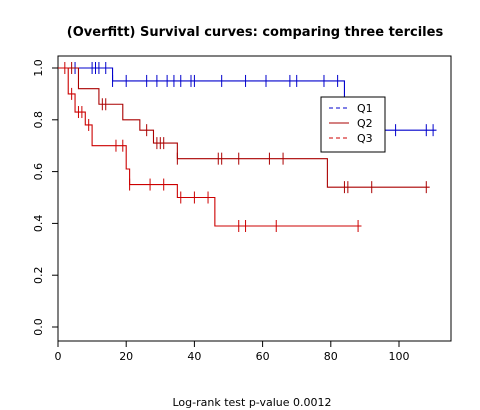 The image size is (480, 410). I want to click on x-tick-label-0: 0, so click(58, 356).